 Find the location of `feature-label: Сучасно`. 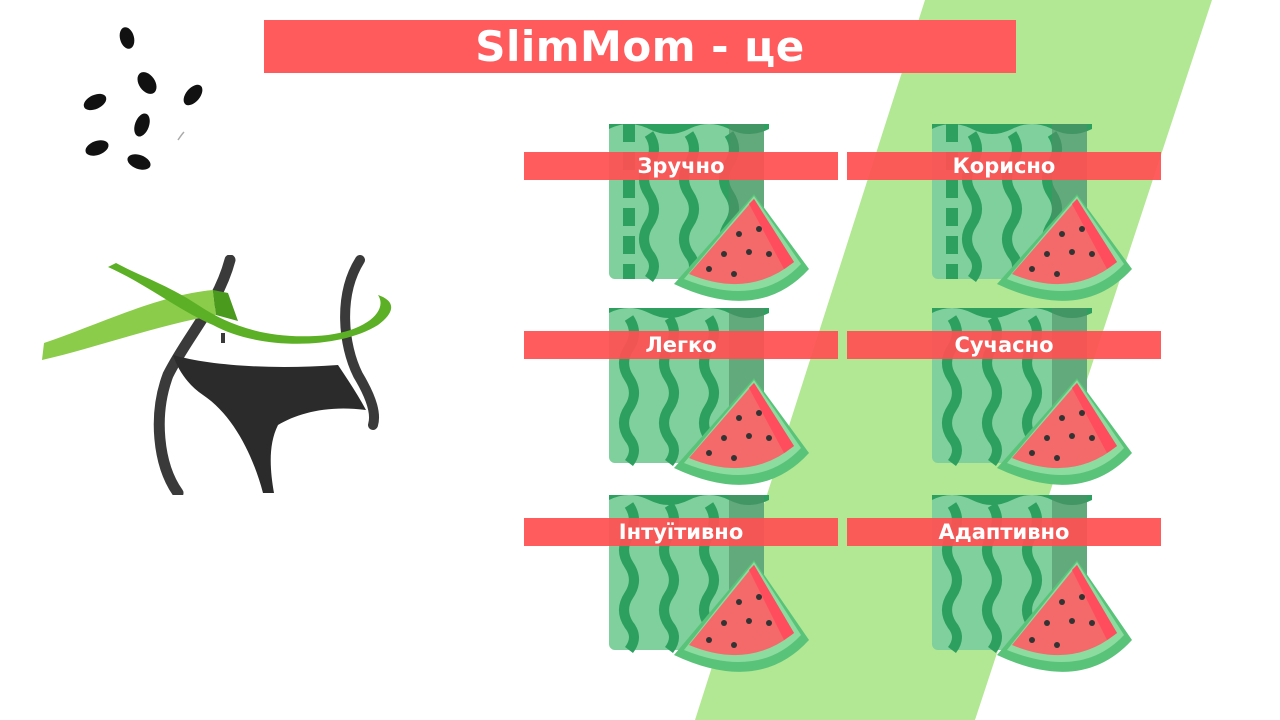

feature-label: Сучасно is located at coordinates (1004, 345).